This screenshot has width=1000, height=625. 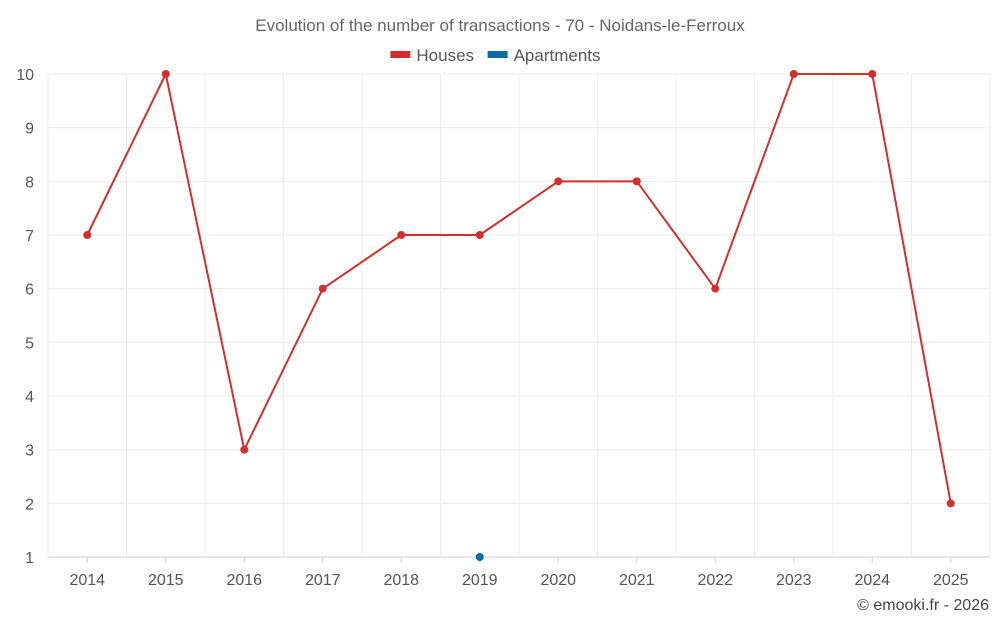 I want to click on series-apartments, so click(x=479, y=557).